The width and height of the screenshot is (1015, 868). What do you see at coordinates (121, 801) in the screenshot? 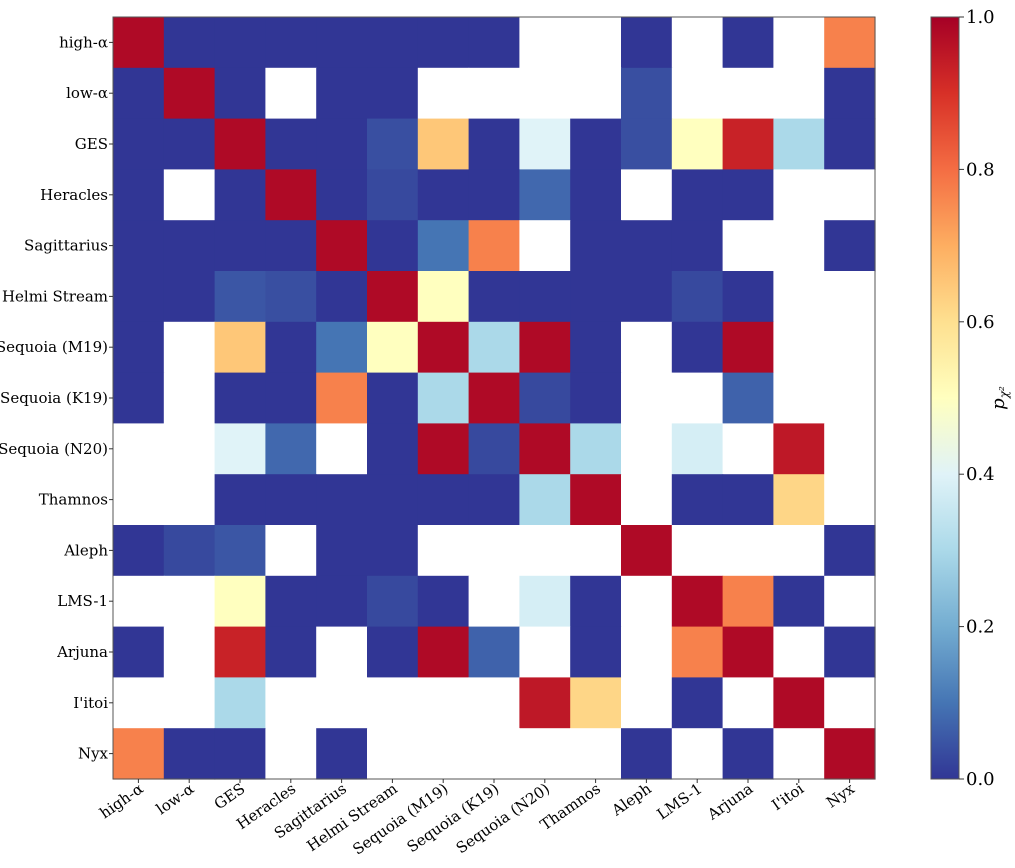
I see `x-tick-label: high-α` at bounding box center [121, 801].